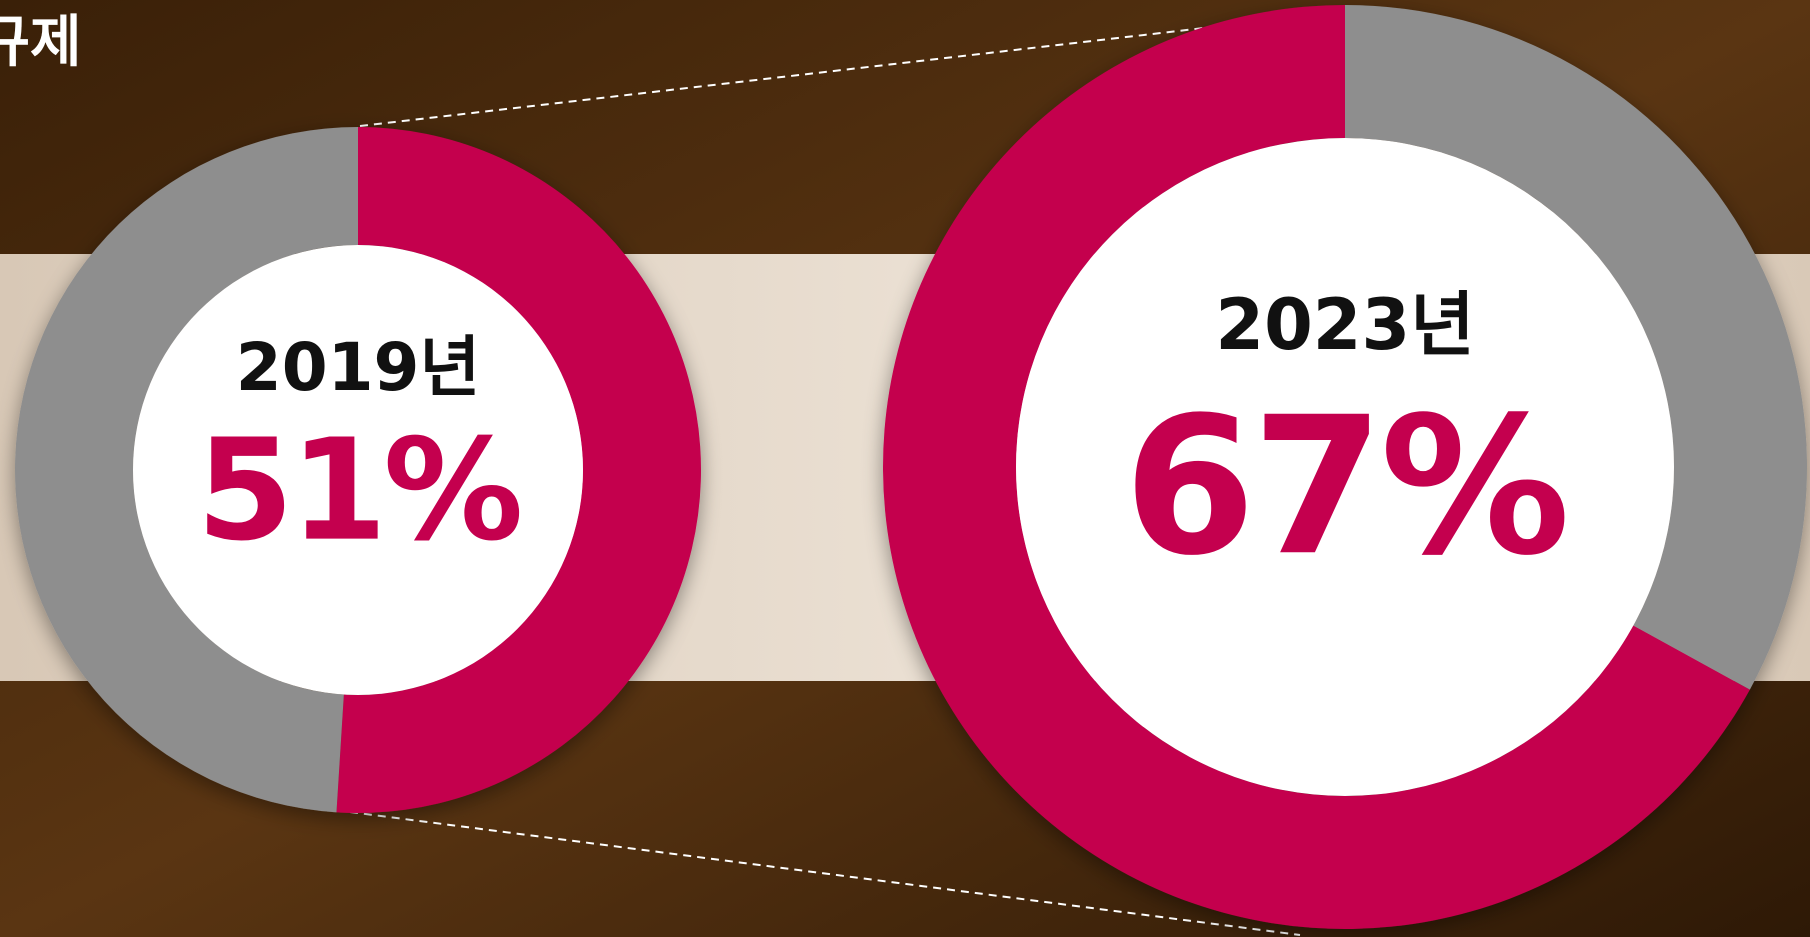  Describe the element at coordinates (1345, 486) in the screenshot. I see `value-label: 67%` at that location.